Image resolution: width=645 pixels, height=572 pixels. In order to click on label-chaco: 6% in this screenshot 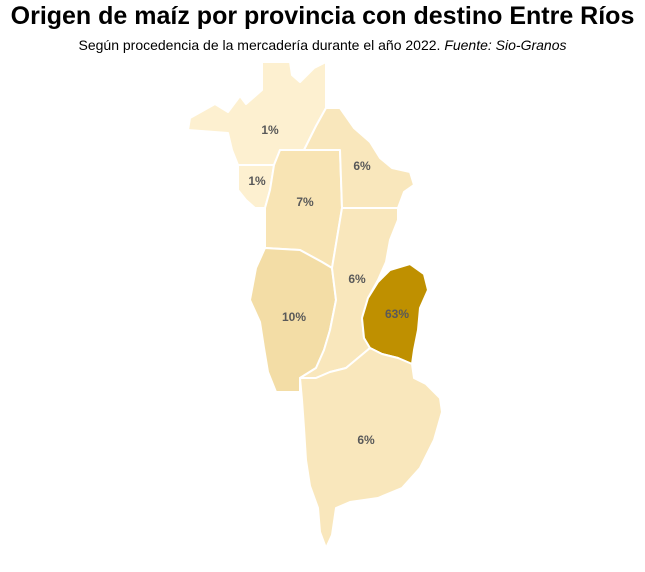, I will do `click(362, 166)`.